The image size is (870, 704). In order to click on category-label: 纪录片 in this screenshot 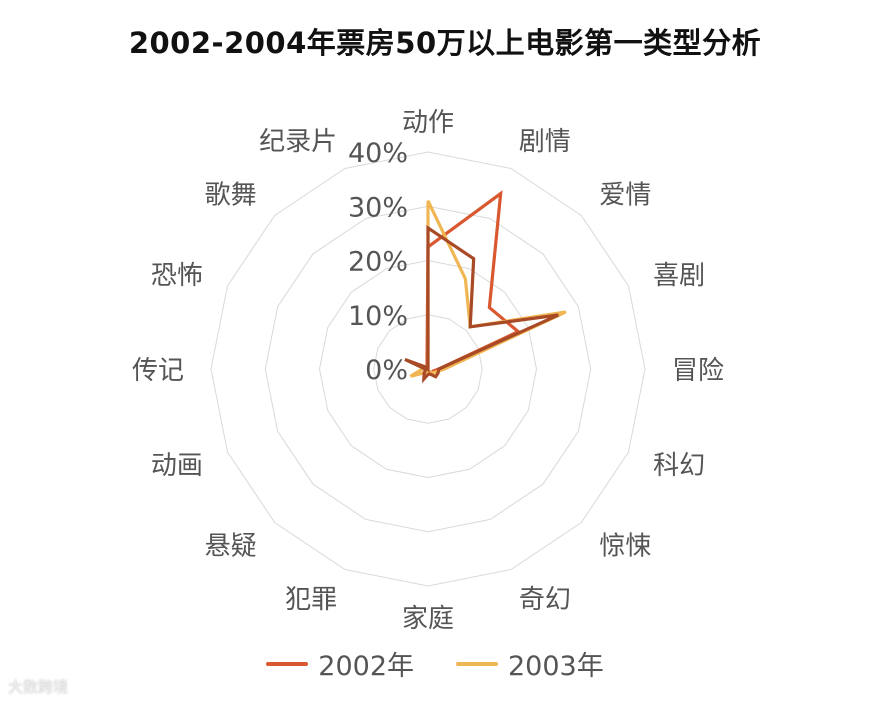, I will do `click(298, 142)`.